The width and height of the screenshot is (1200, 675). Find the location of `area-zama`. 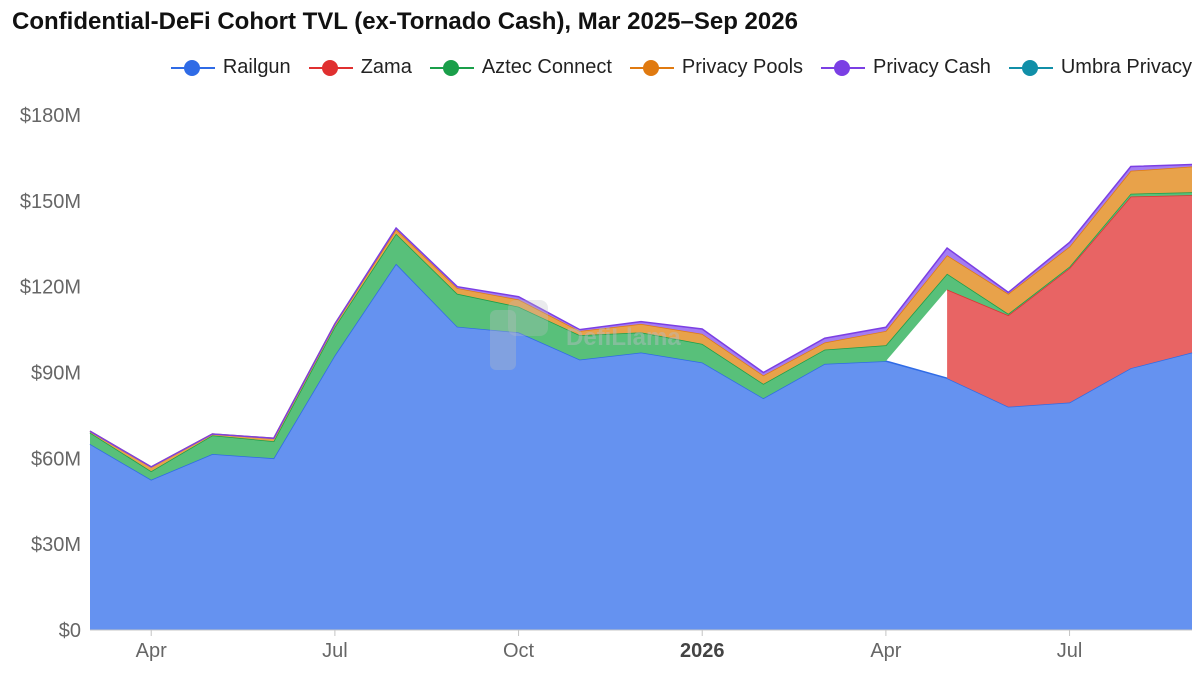

area-zama is located at coordinates (1069, 301).